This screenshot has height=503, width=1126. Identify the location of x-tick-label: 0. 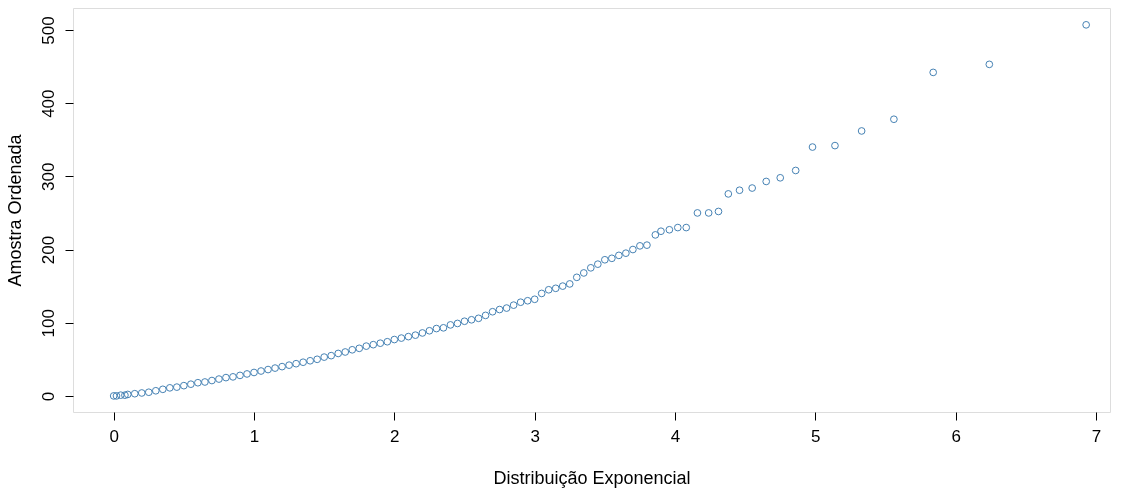
(114, 436).